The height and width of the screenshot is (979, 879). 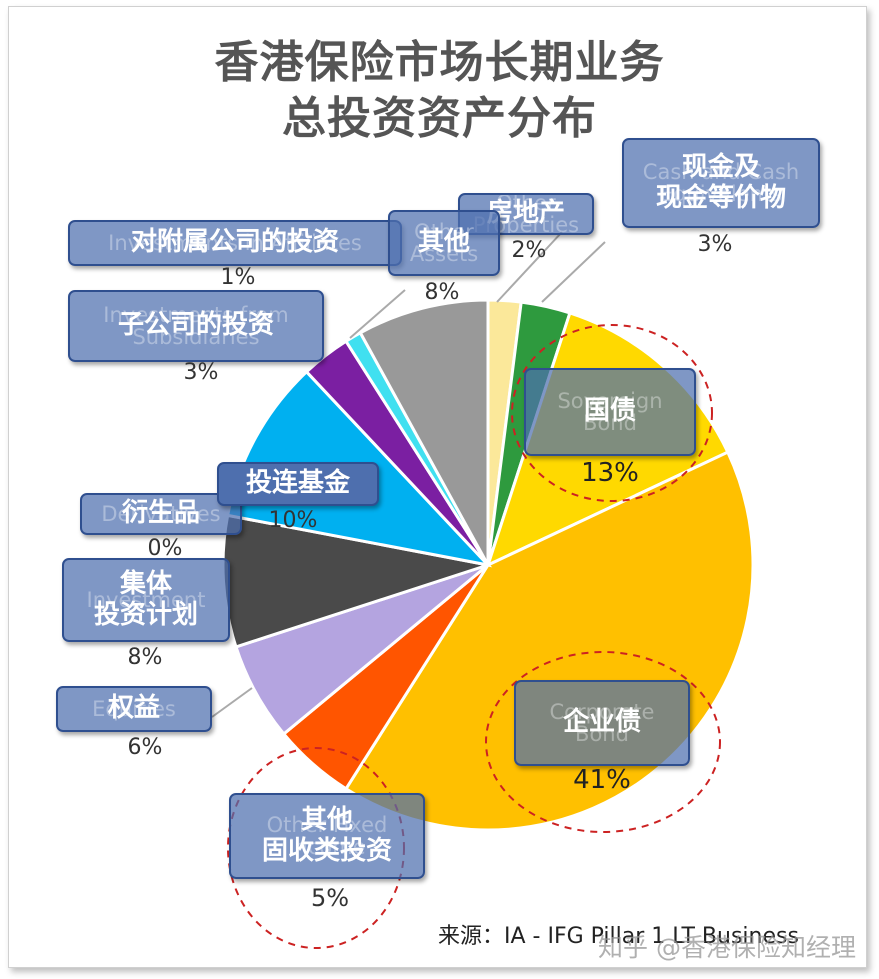 What do you see at coordinates (145, 583) in the screenshot?
I see `label-collective-text1: 集体` at bounding box center [145, 583].